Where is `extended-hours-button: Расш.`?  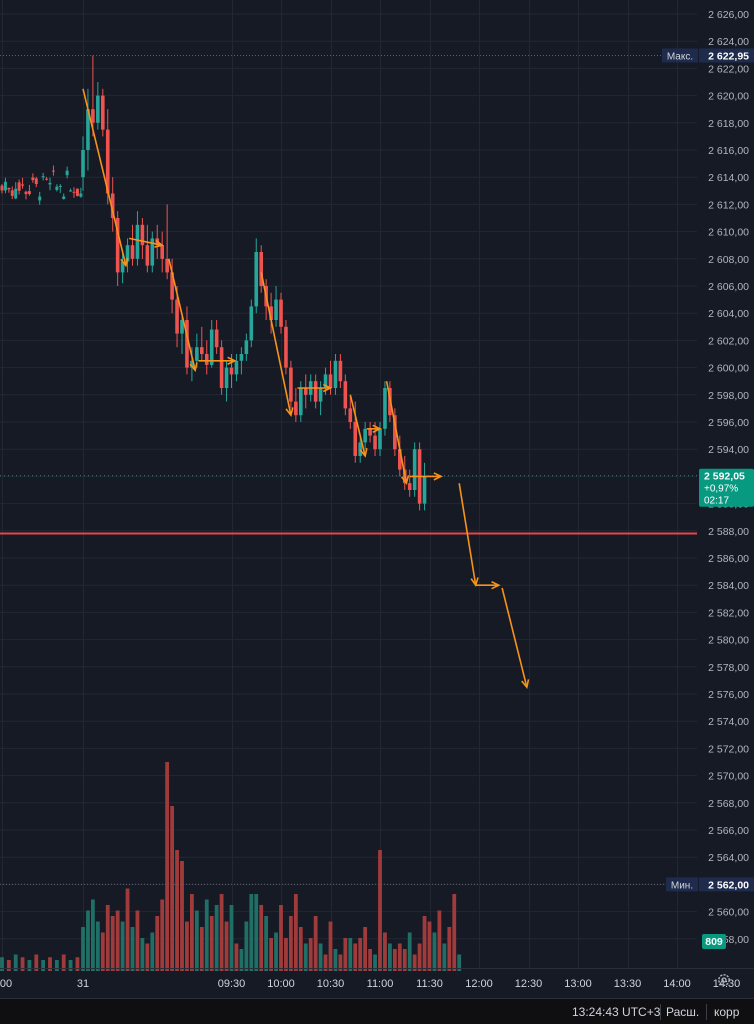
extended-hours-button: Расш. is located at coordinates (683, 1012).